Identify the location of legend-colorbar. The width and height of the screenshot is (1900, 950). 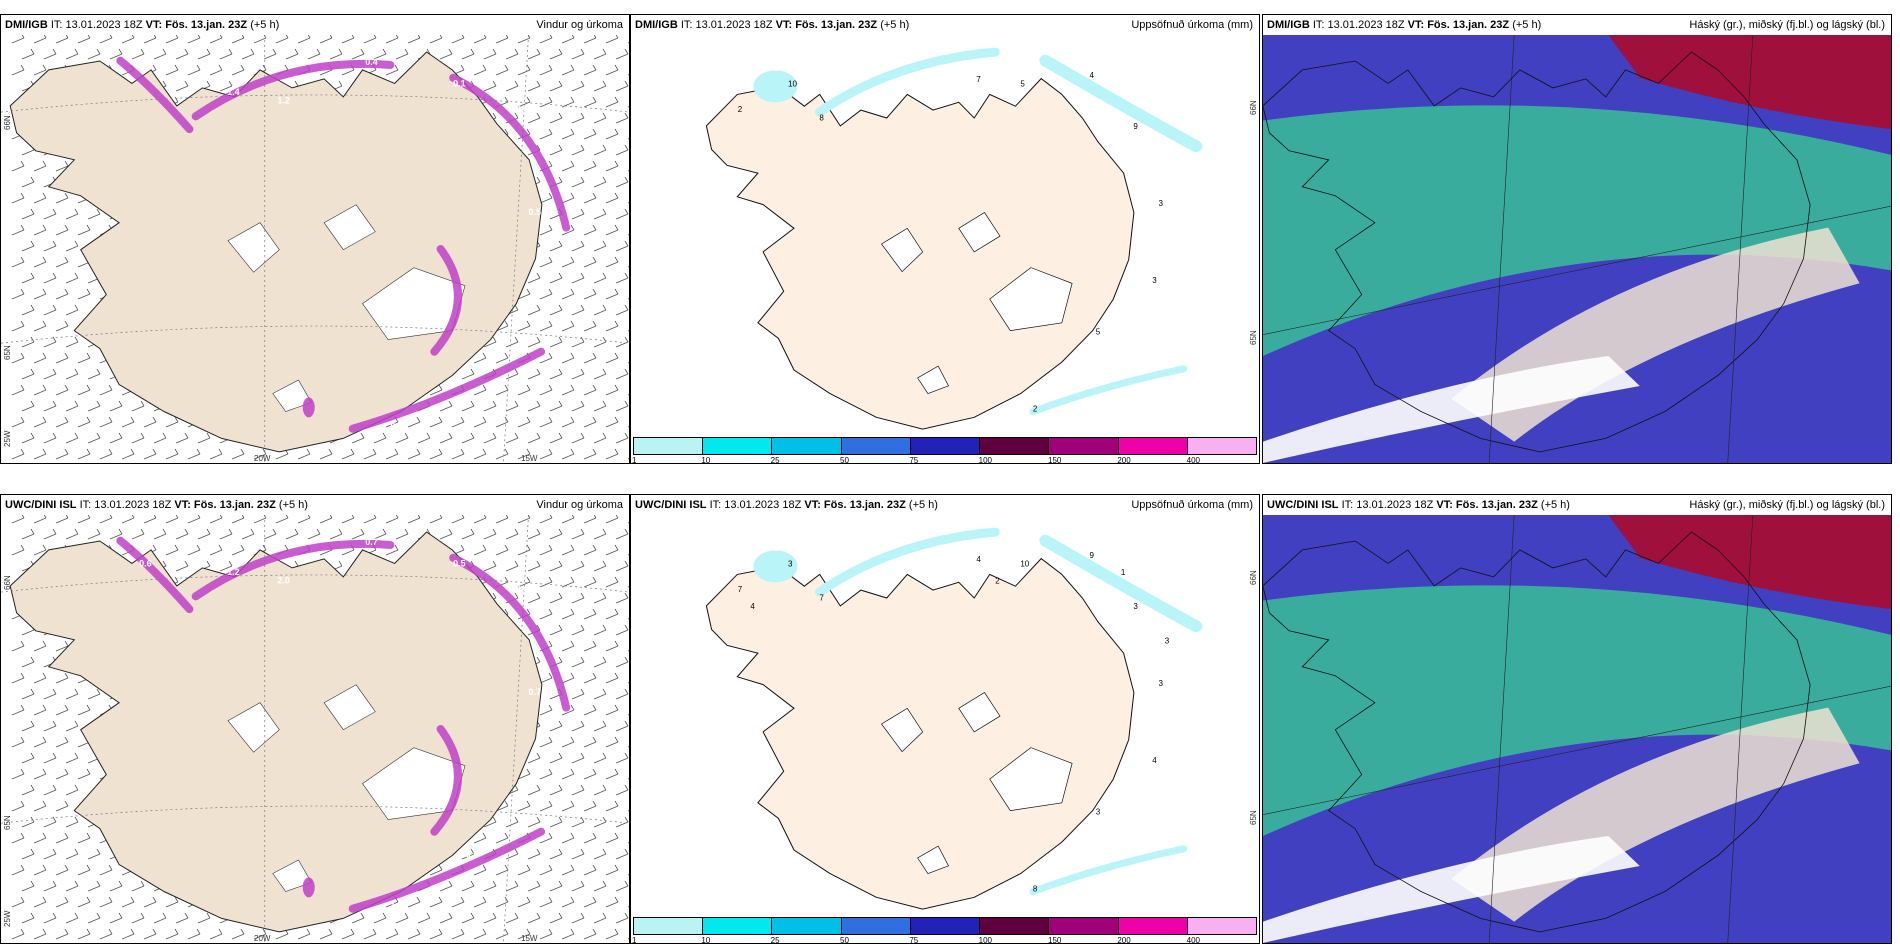
(945, 446).